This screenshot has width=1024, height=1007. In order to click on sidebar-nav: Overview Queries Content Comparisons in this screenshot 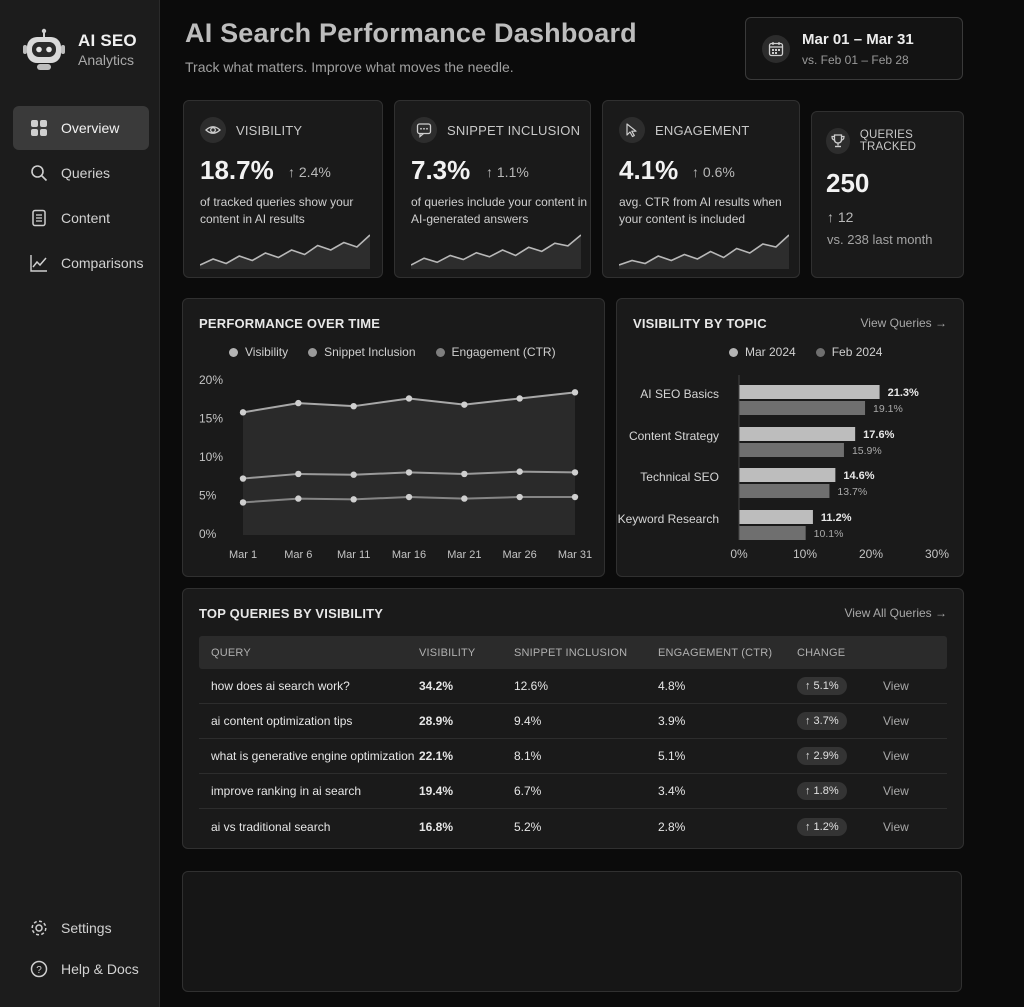, I will do `click(81, 196)`.